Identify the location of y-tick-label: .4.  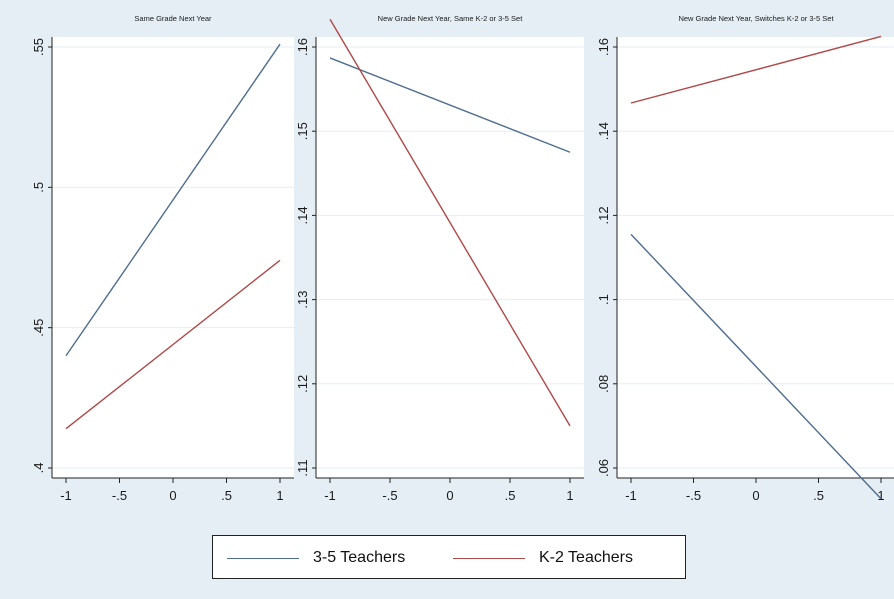
(38, 468).